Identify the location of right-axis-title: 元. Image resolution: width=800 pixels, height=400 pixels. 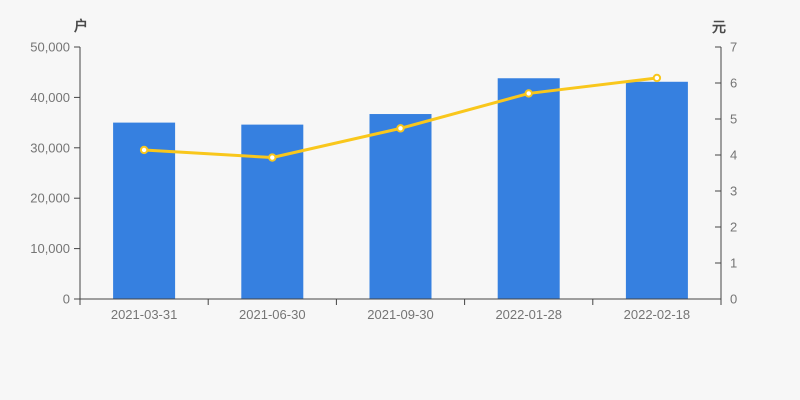
(719, 27).